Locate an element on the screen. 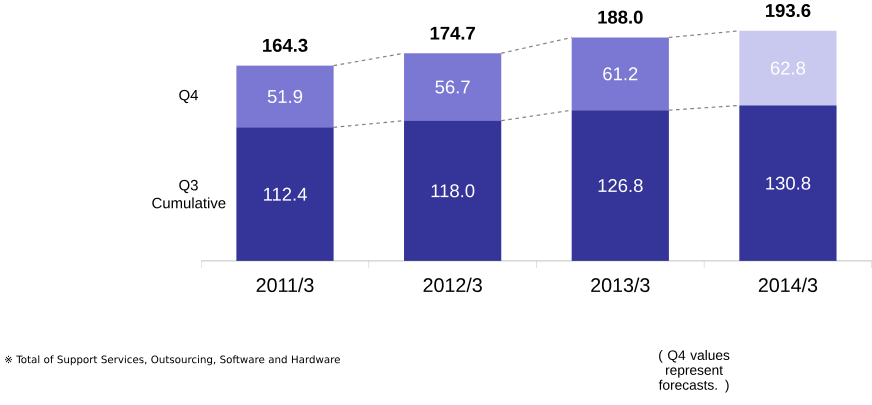 The width and height of the screenshot is (872, 405). data-label: 112.4 is located at coordinates (285, 194).